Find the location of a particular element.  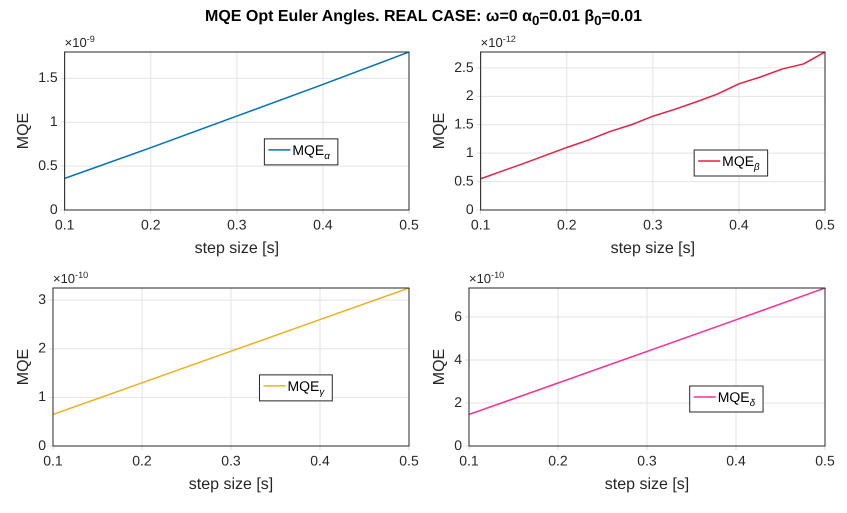

y-tick-label: 6 is located at coordinates (458, 316).